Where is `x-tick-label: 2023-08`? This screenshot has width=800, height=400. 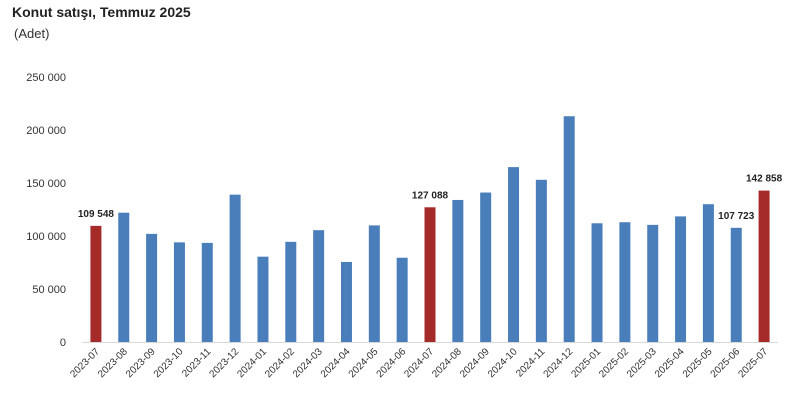
x-tick-label: 2023-08 is located at coordinates (113, 363).